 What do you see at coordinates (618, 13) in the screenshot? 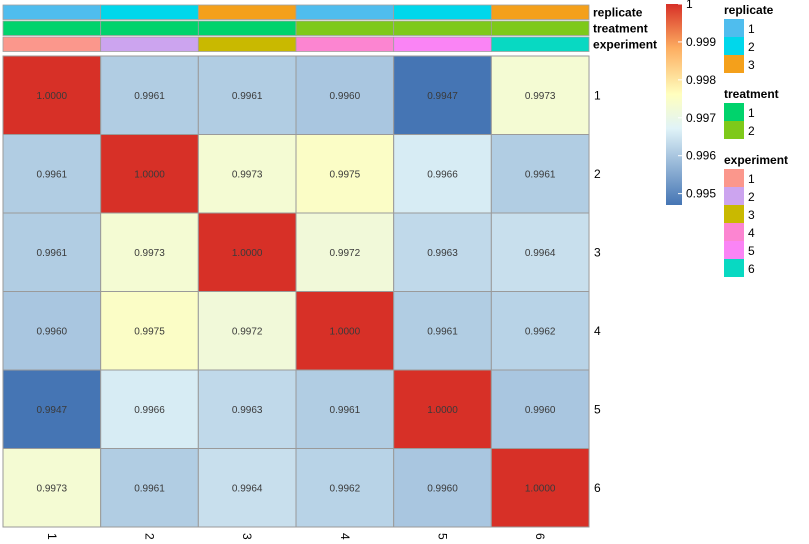
I see `annotation-label: replicate` at bounding box center [618, 13].